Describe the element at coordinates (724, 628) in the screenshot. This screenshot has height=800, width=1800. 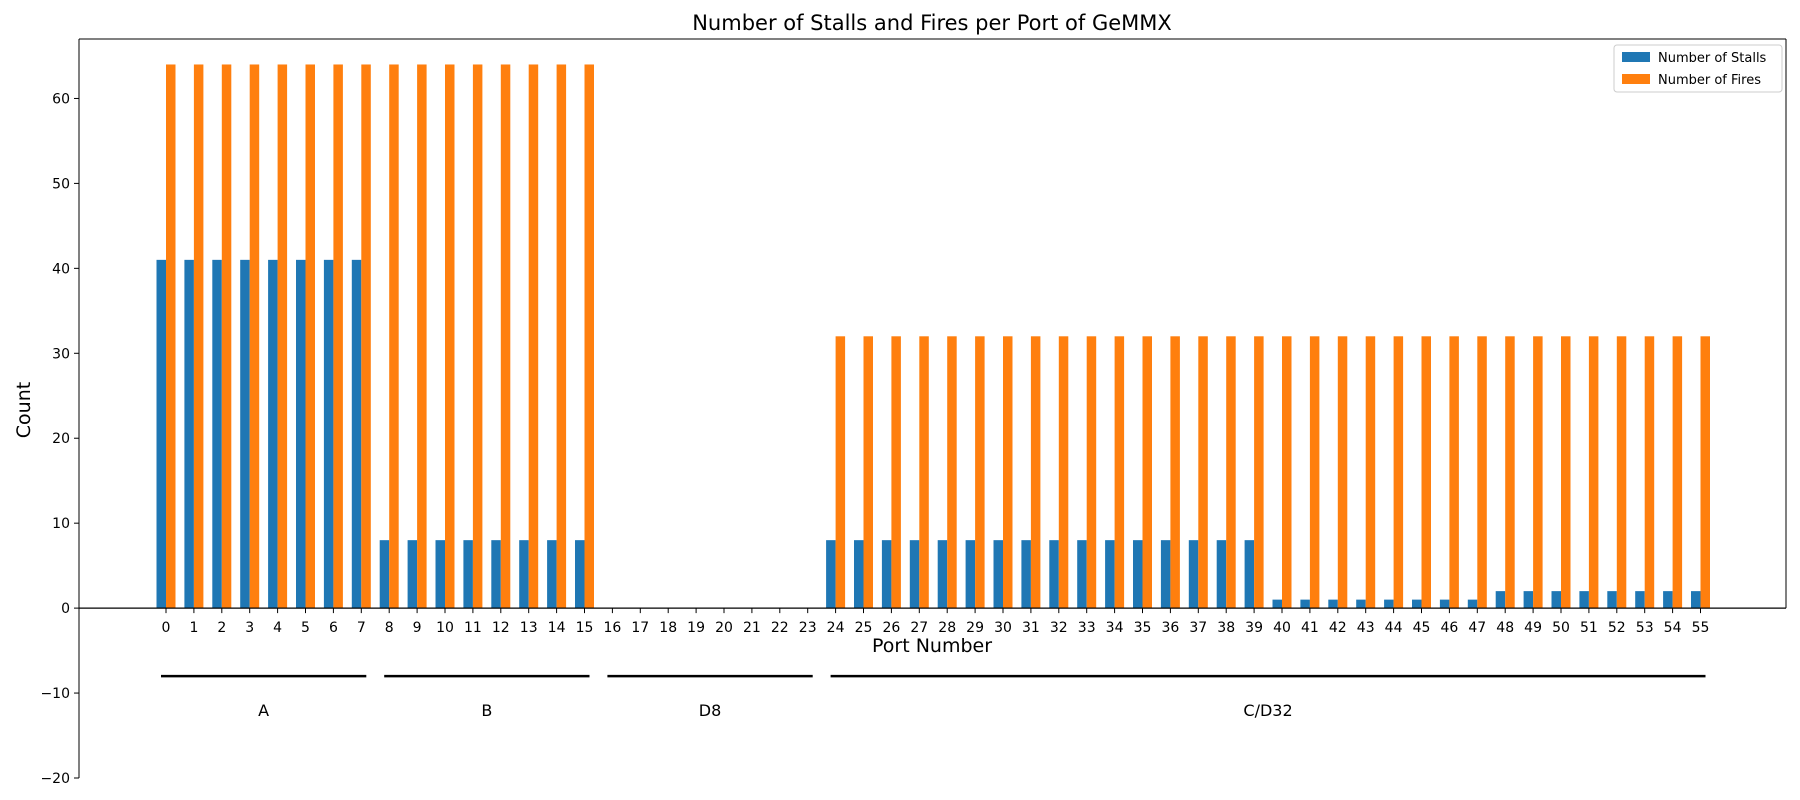
I see `x-tick-label: 20` at that location.